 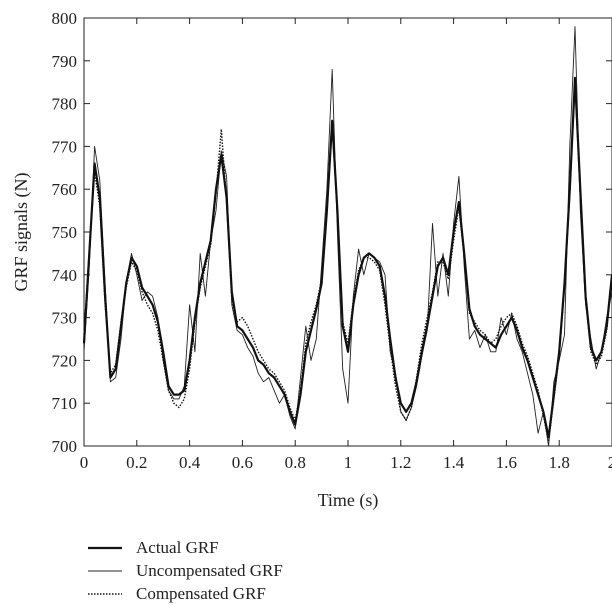 What do you see at coordinates (84, 462) in the screenshot?
I see `x-tick-label: 0` at bounding box center [84, 462].